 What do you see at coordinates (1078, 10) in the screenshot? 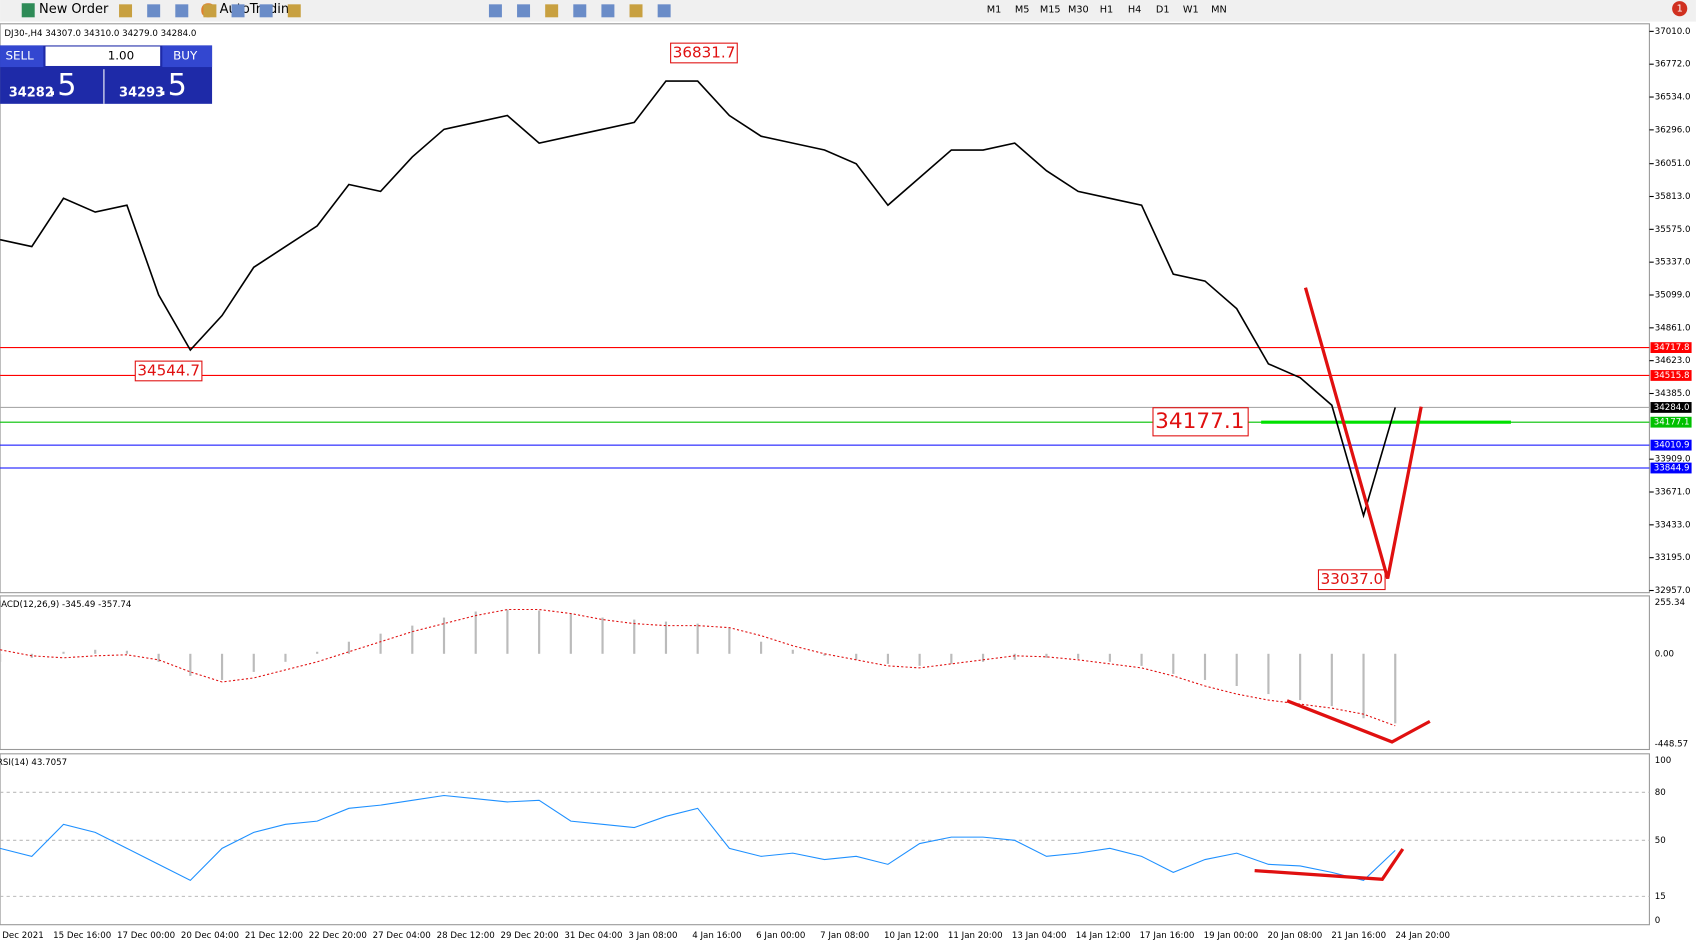
I see `timeframe-button: M30` at bounding box center [1078, 10].